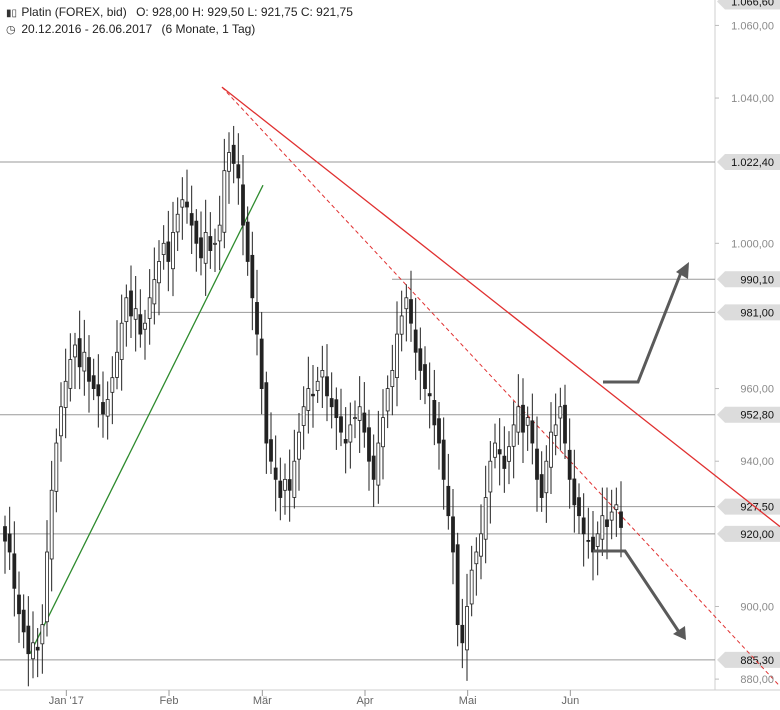 The height and width of the screenshot is (710, 780). What do you see at coordinates (314, 698) in the screenshot?
I see `x-axis: Jan '17 Feb Mär Apr Mai Jun` at bounding box center [314, 698].